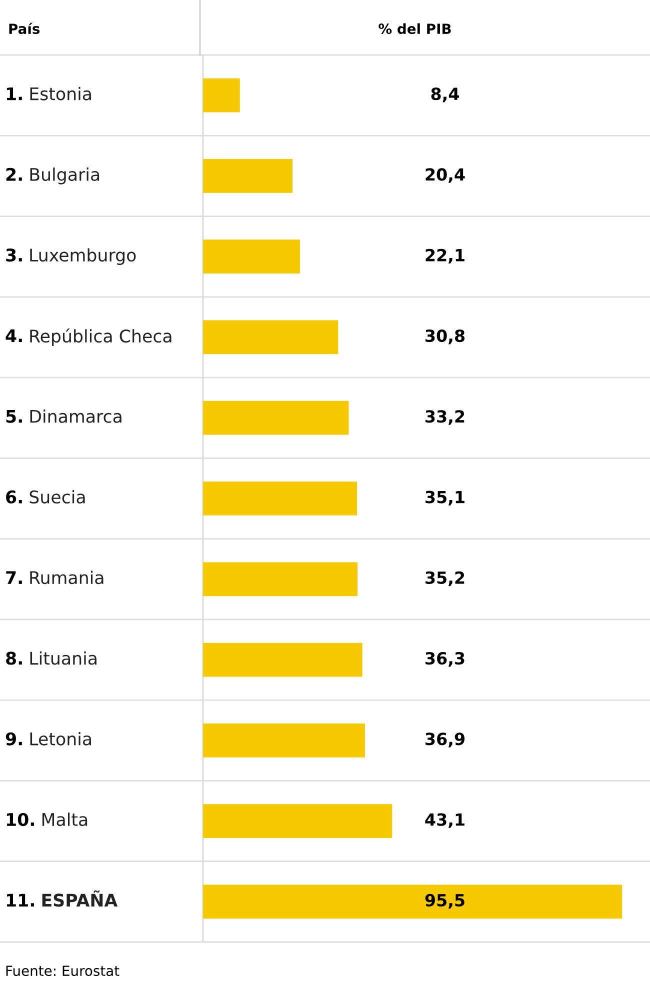 The height and width of the screenshot is (1000, 650). Describe the element at coordinates (445, 417) in the screenshot. I see `data-label: 33,2` at that location.